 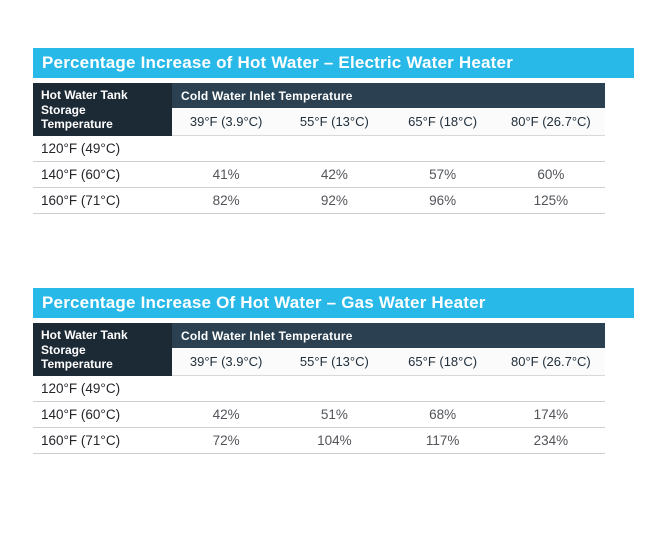 I want to click on table-cell: 68%, so click(x=443, y=414).